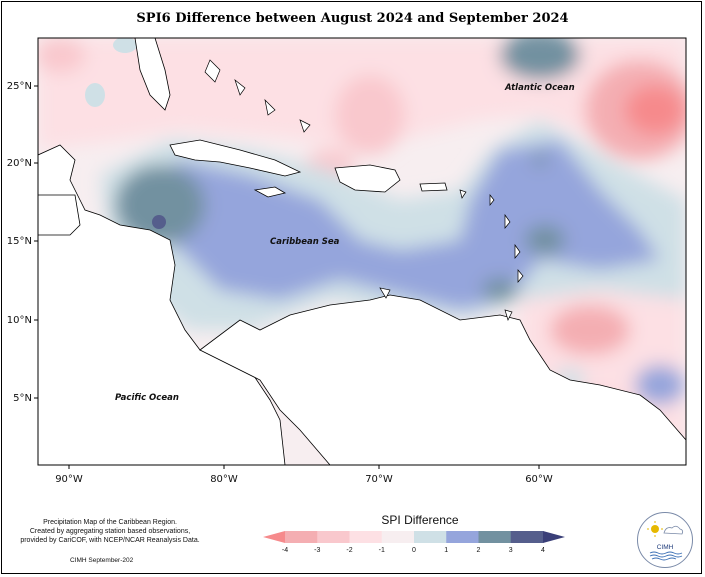 This screenshot has width=705, height=577. Describe the element at coordinates (102, 560) in the screenshot. I see `map-credit: CIMH September-202` at that location.